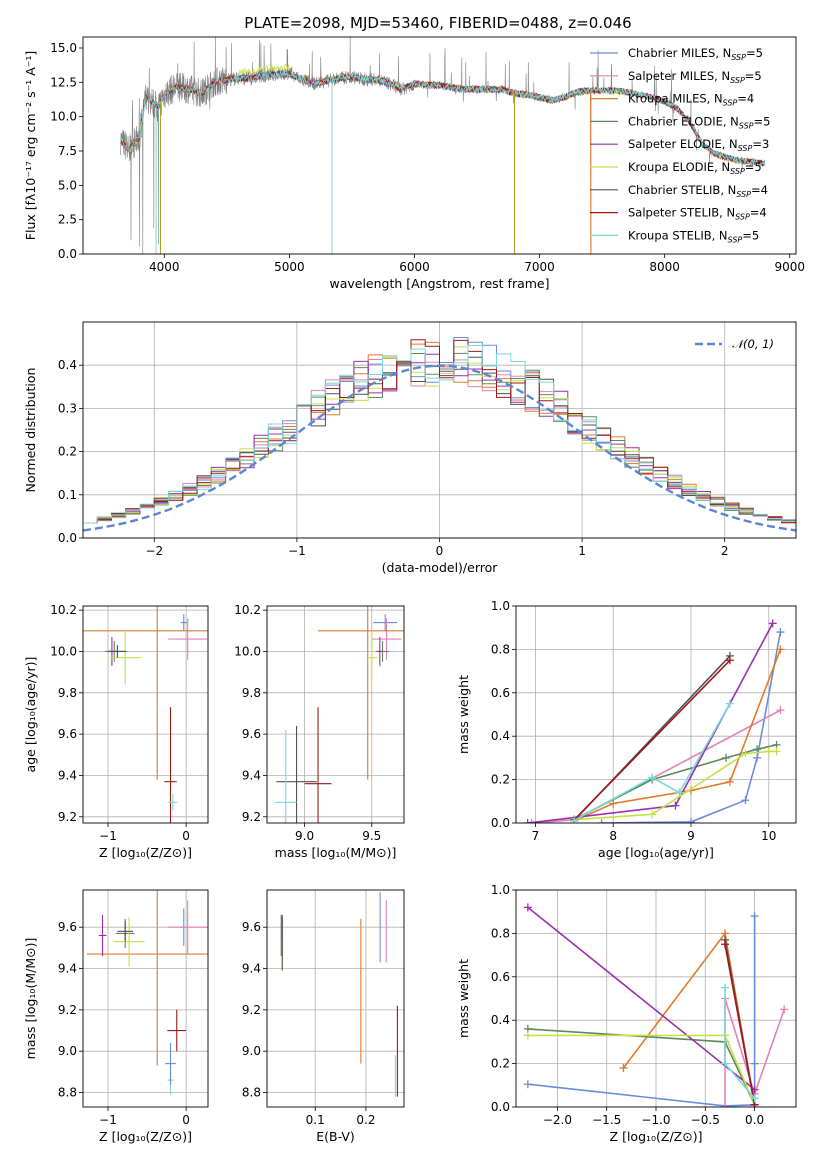 The width and height of the screenshot is (819, 1170). Describe the element at coordinates (63, 48) in the screenshot. I see `y-tick-label: 15.0` at that location.